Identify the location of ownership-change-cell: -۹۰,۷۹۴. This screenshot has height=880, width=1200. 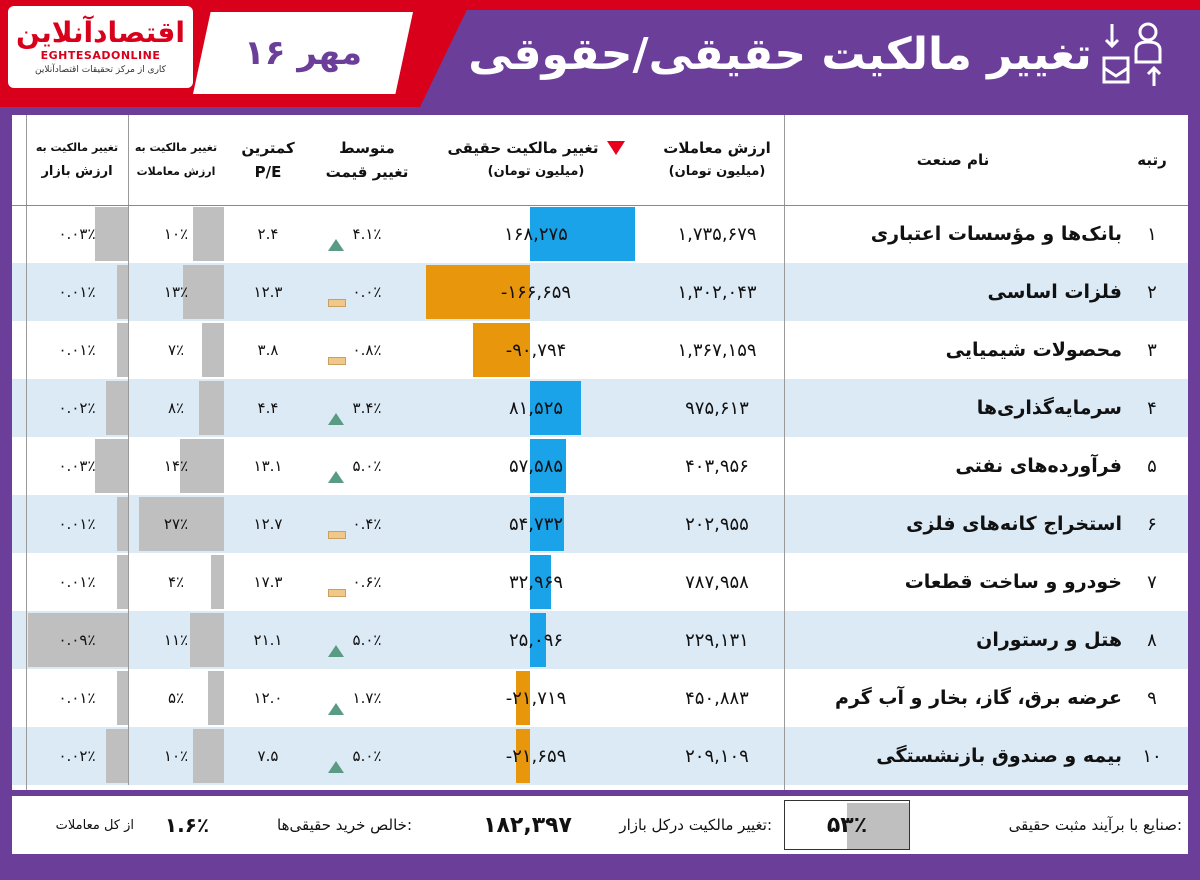
(536, 350).